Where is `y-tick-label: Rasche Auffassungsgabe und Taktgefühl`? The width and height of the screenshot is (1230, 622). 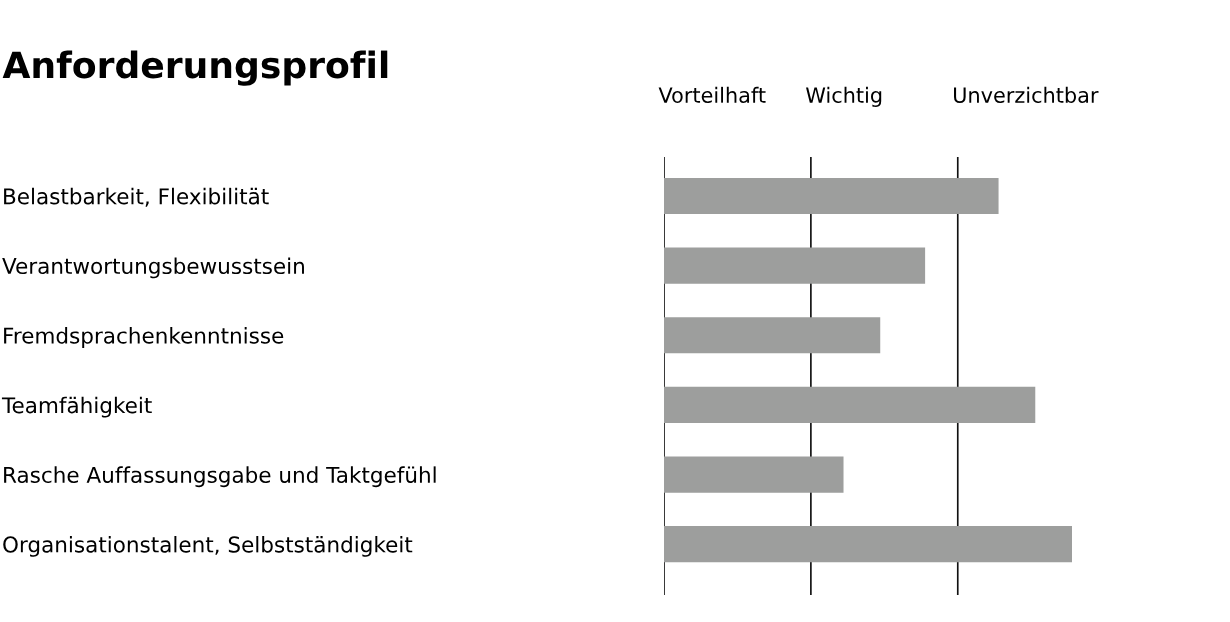 y-tick-label: Rasche Auffassungsgabe und Taktgefühl is located at coordinates (220, 477).